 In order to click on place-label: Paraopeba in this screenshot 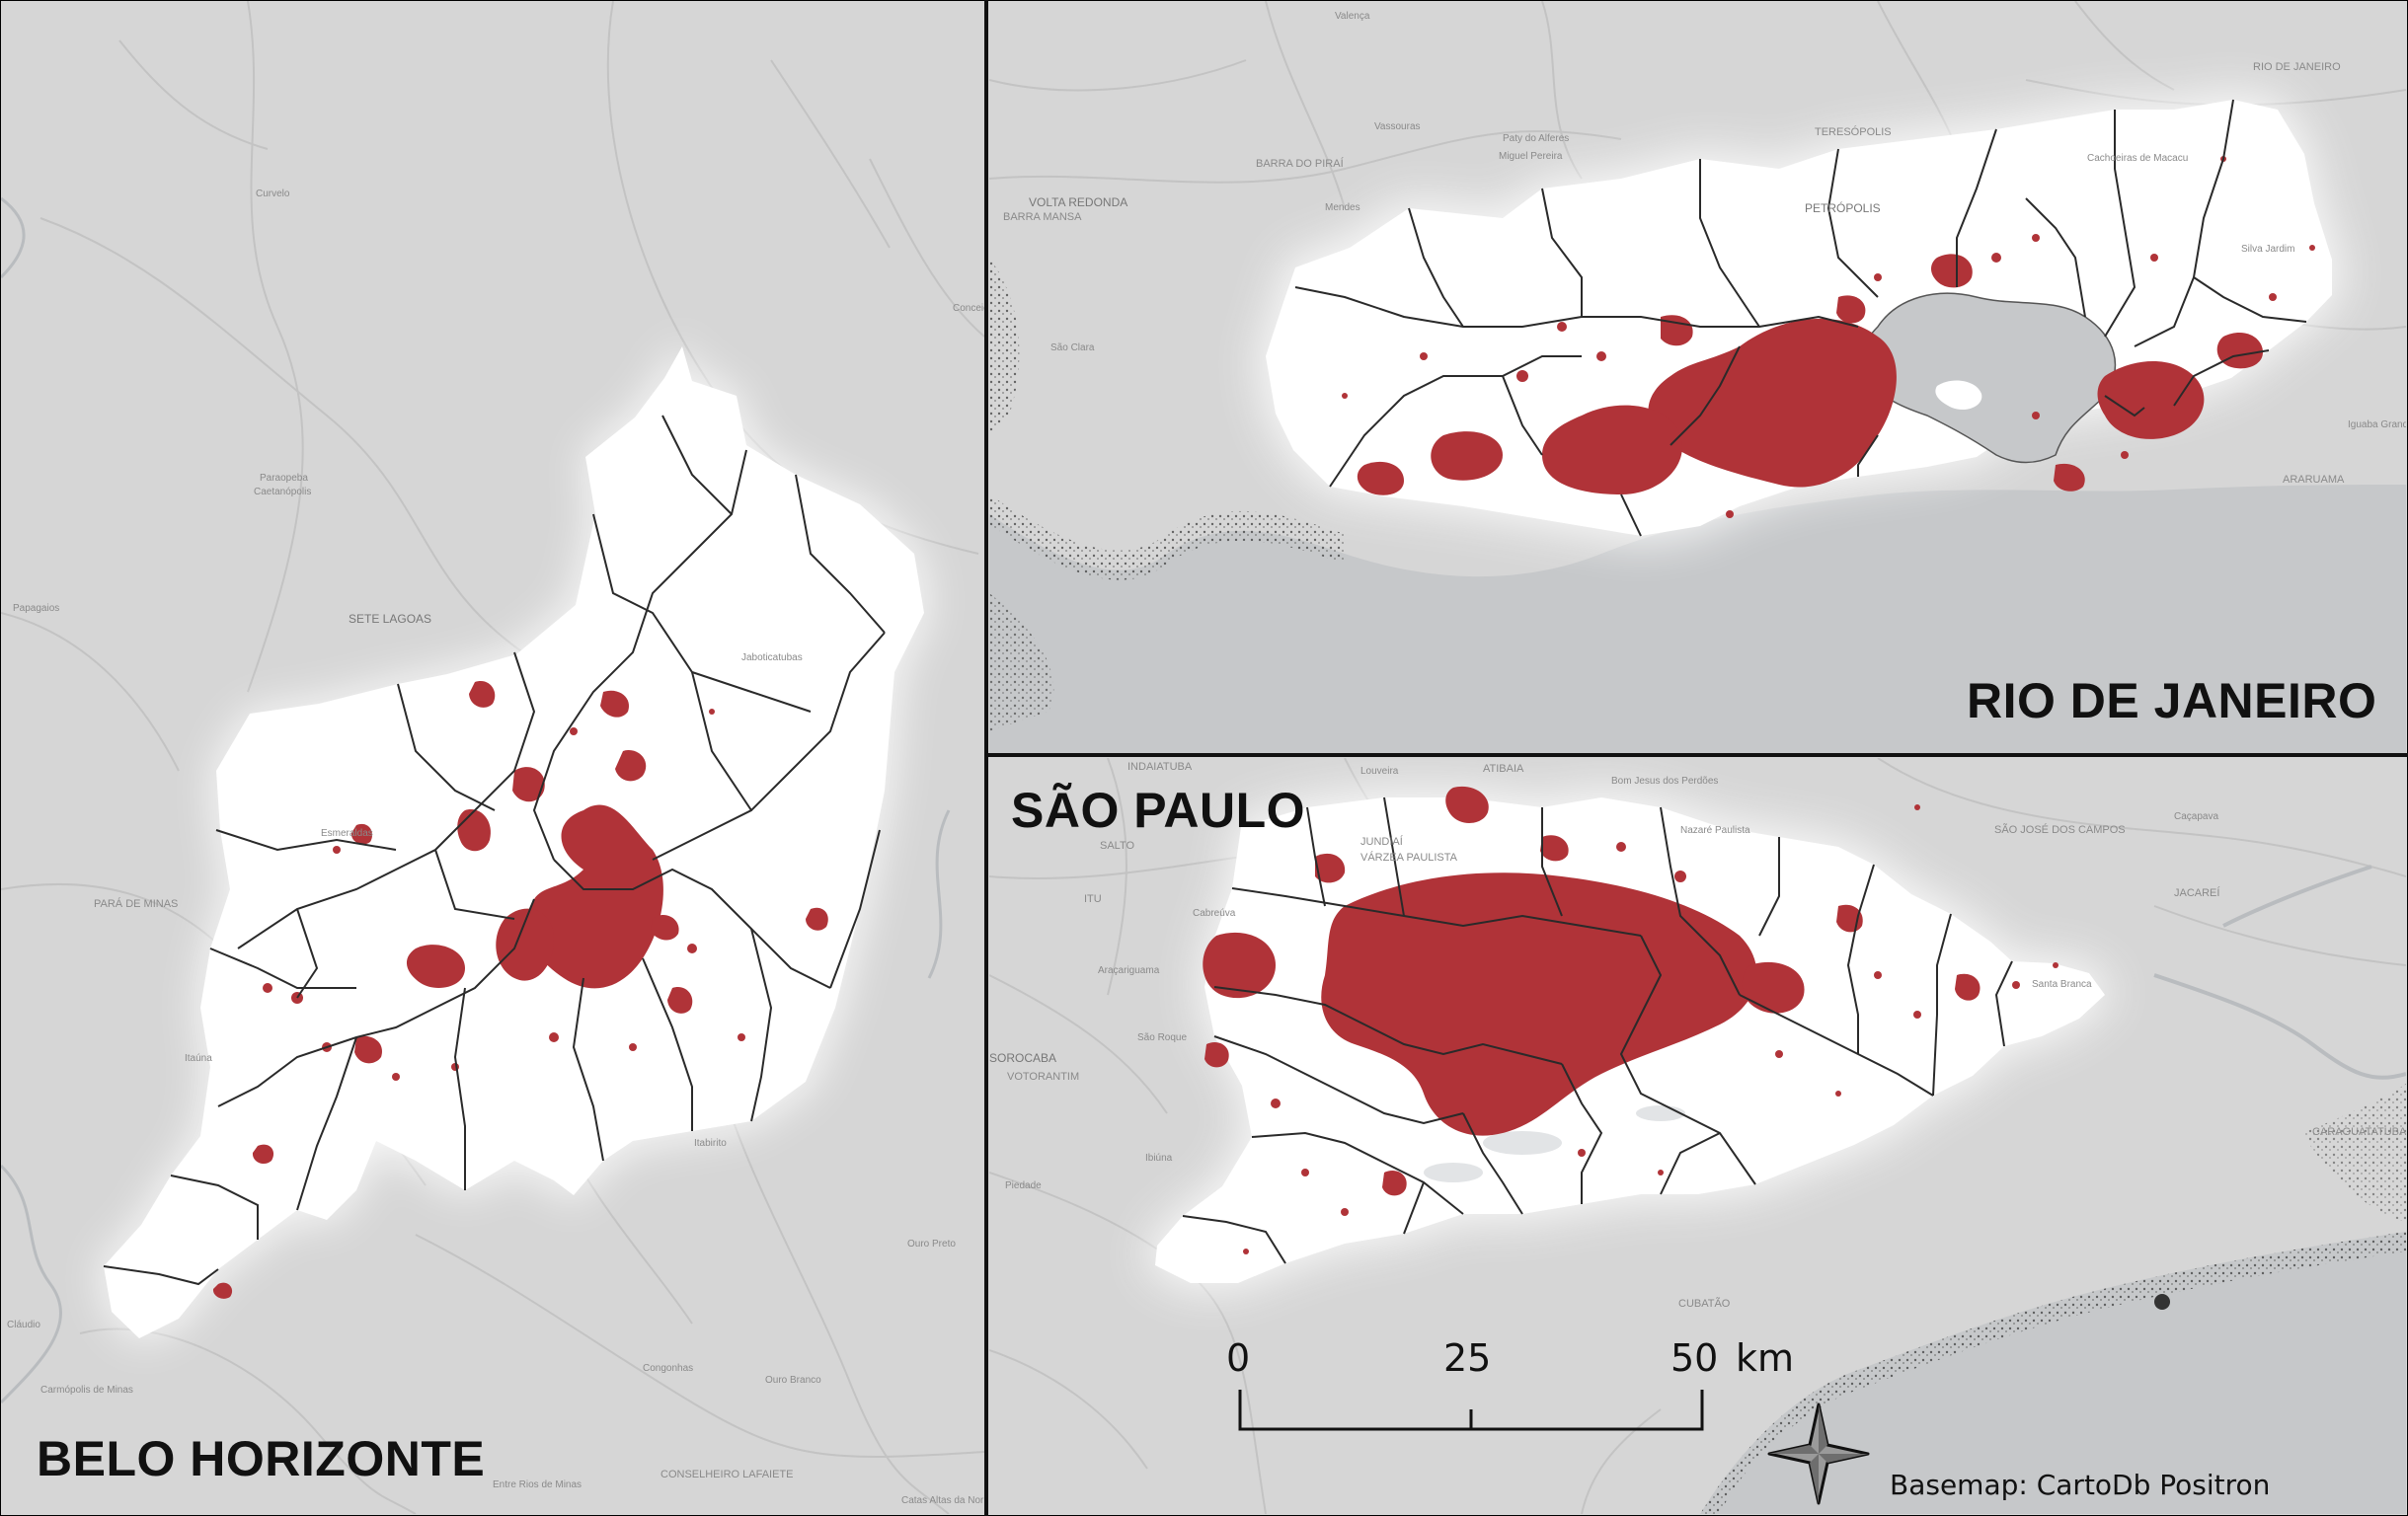, I will do `click(284, 479)`.